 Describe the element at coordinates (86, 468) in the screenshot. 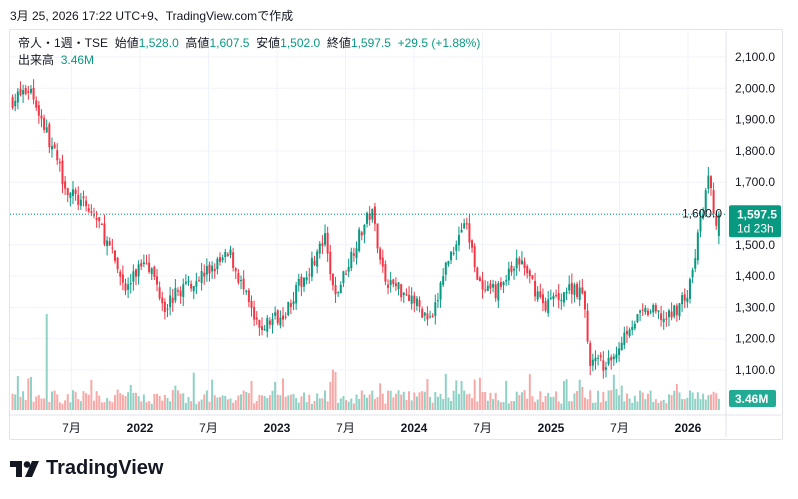

I see `tradingview-logo: TradingView` at that location.